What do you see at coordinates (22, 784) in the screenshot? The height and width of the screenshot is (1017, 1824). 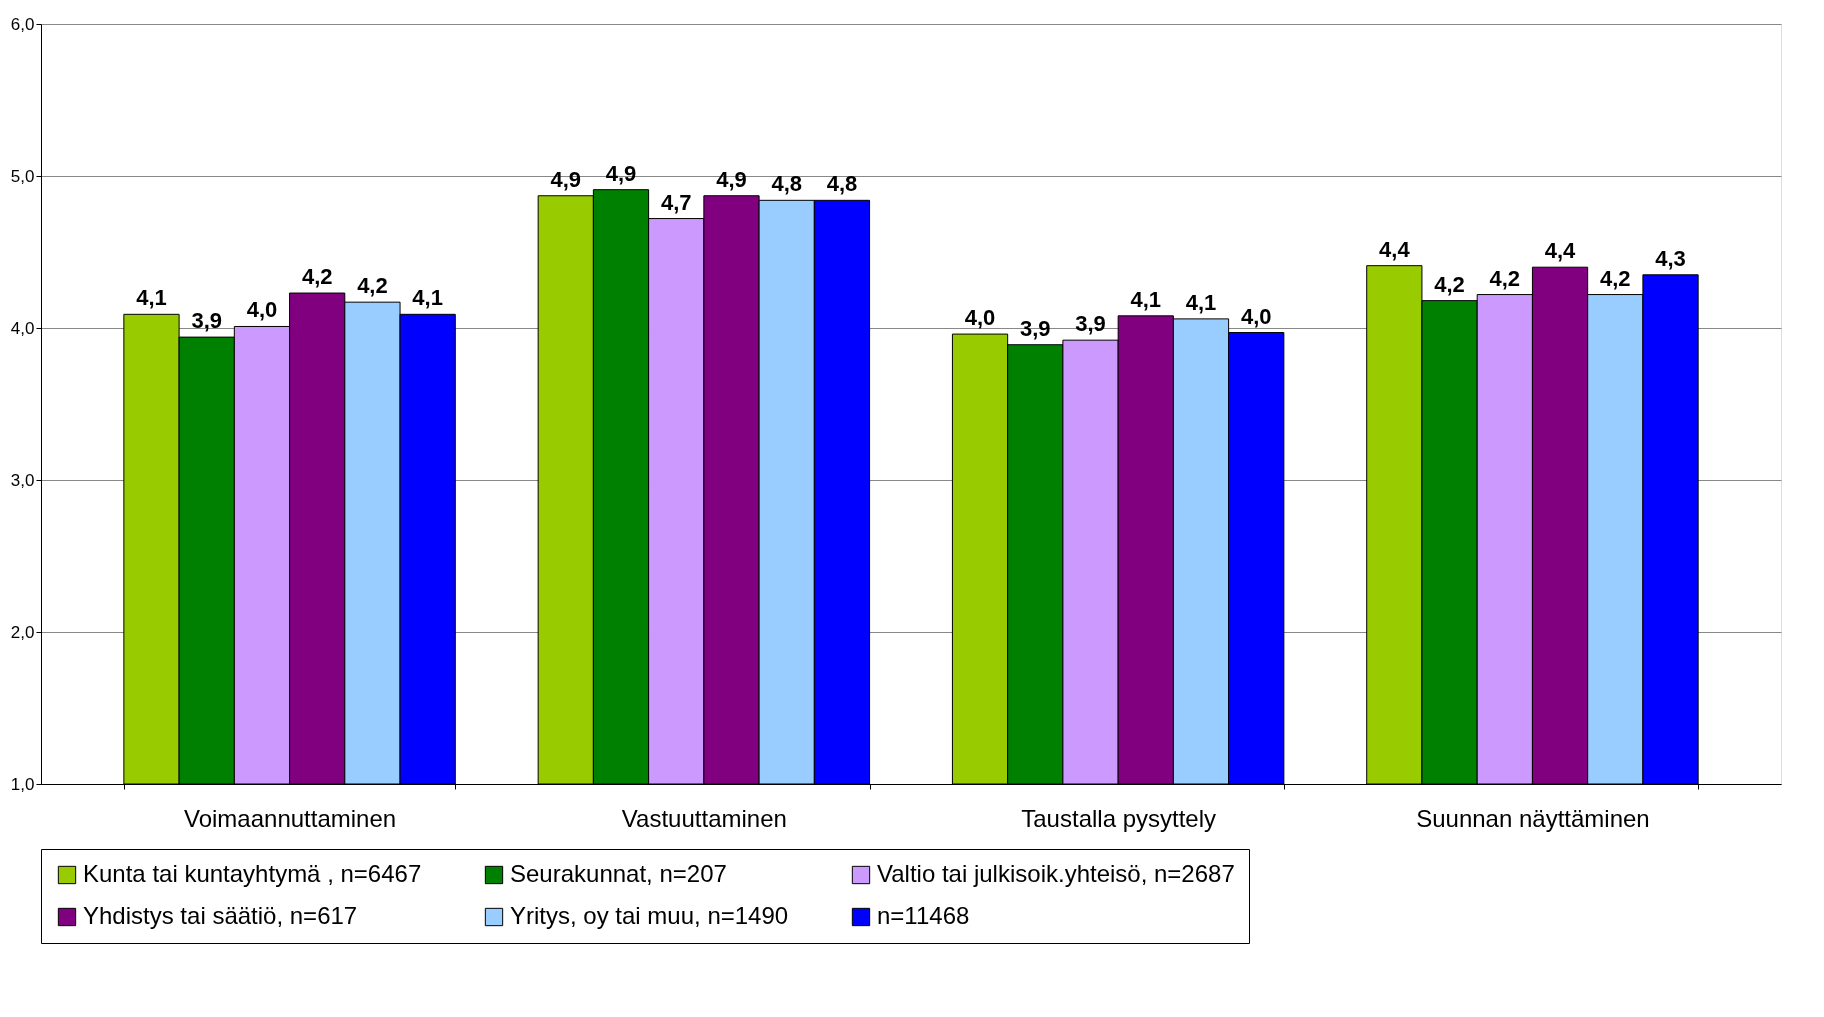 I see `y-tick-label: 1,0` at bounding box center [22, 784].